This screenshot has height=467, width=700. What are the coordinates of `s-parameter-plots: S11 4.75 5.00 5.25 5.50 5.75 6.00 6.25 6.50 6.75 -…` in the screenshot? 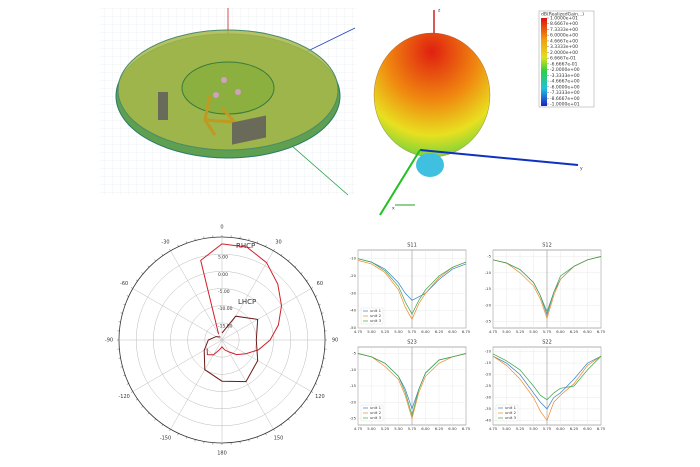 It's located at (478, 337).